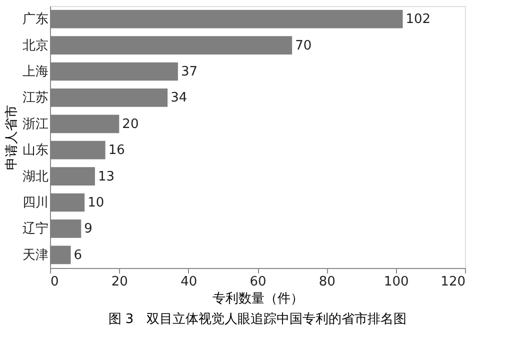 The width and height of the screenshot is (505, 351). Describe the element at coordinates (106, 176) in the screenshot. I see `data-label: 13` at that location.